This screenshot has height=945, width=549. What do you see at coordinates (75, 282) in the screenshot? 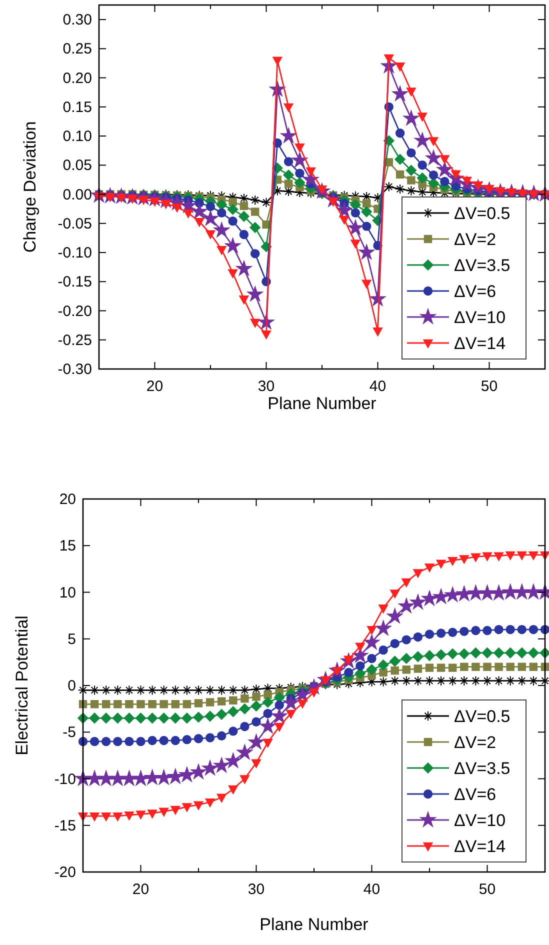
I see `y-tick-label: -0.15` at bounding box center [75, 282].